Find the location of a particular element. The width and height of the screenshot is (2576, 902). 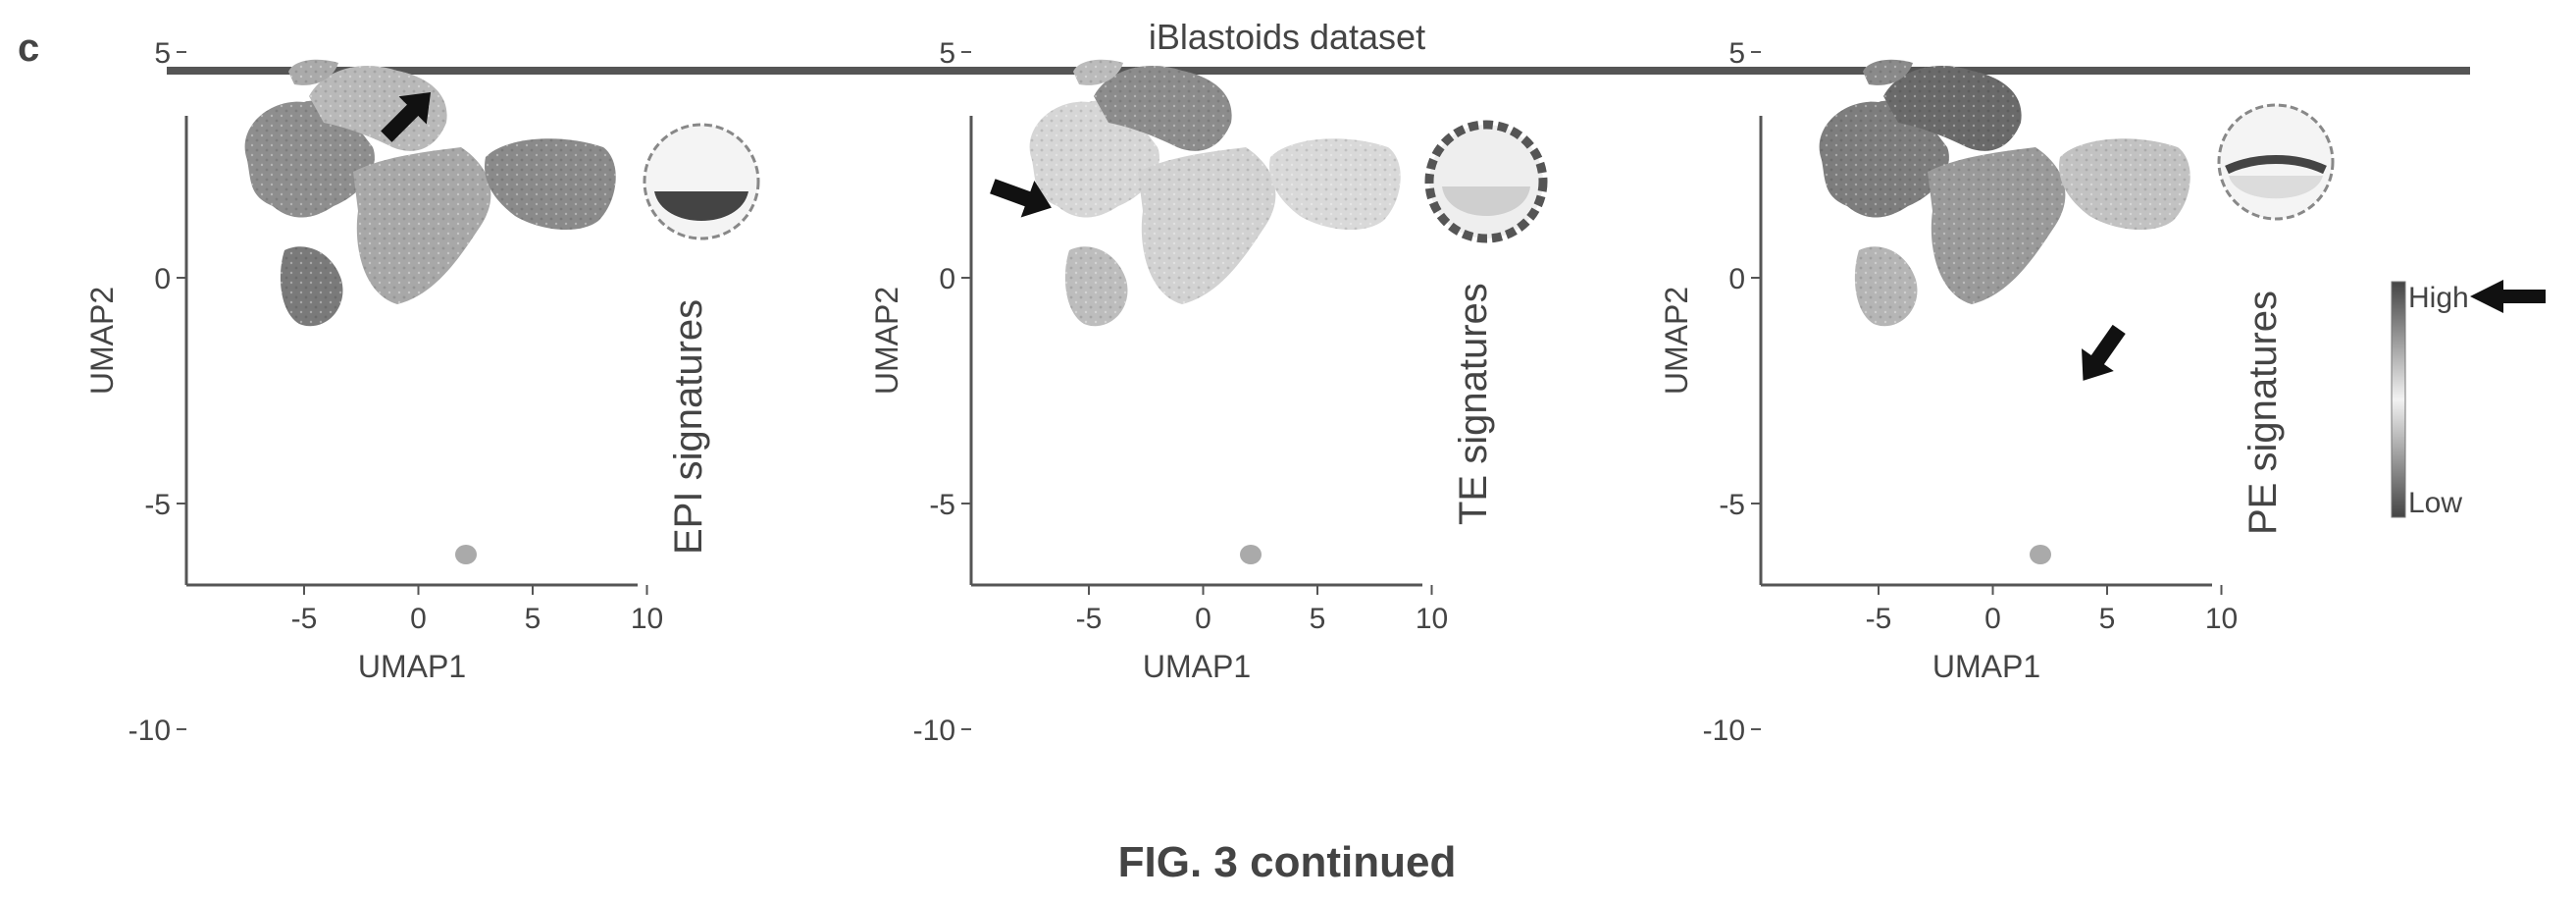

dataset-bracket-line is located at coordinates (1318, 71).